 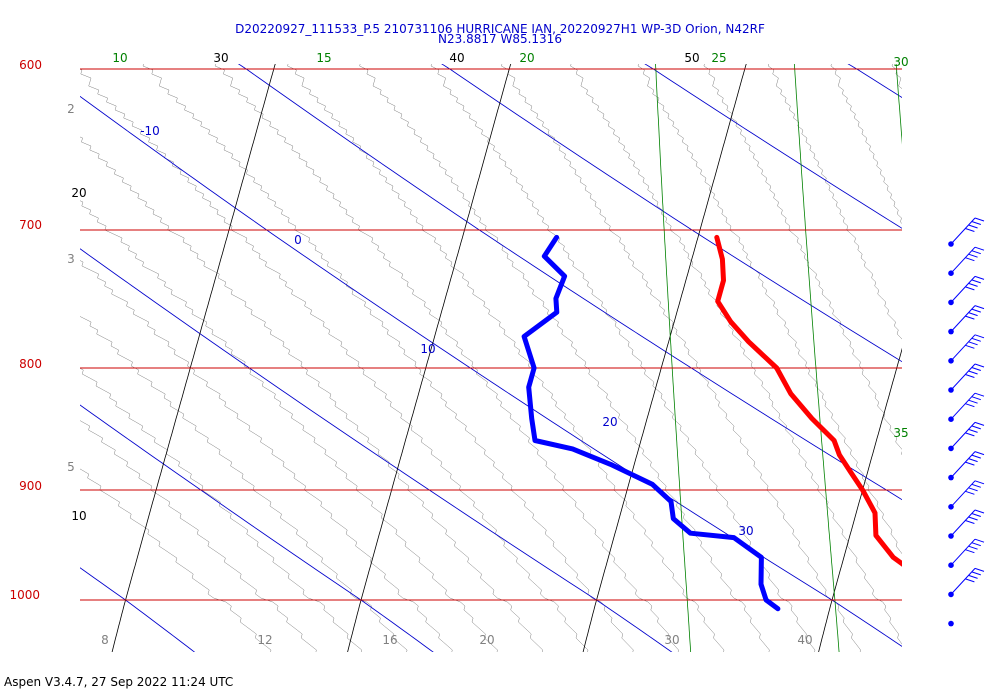 I want to click on pressure-label-1000: 1000, so click(x=24, y=595).